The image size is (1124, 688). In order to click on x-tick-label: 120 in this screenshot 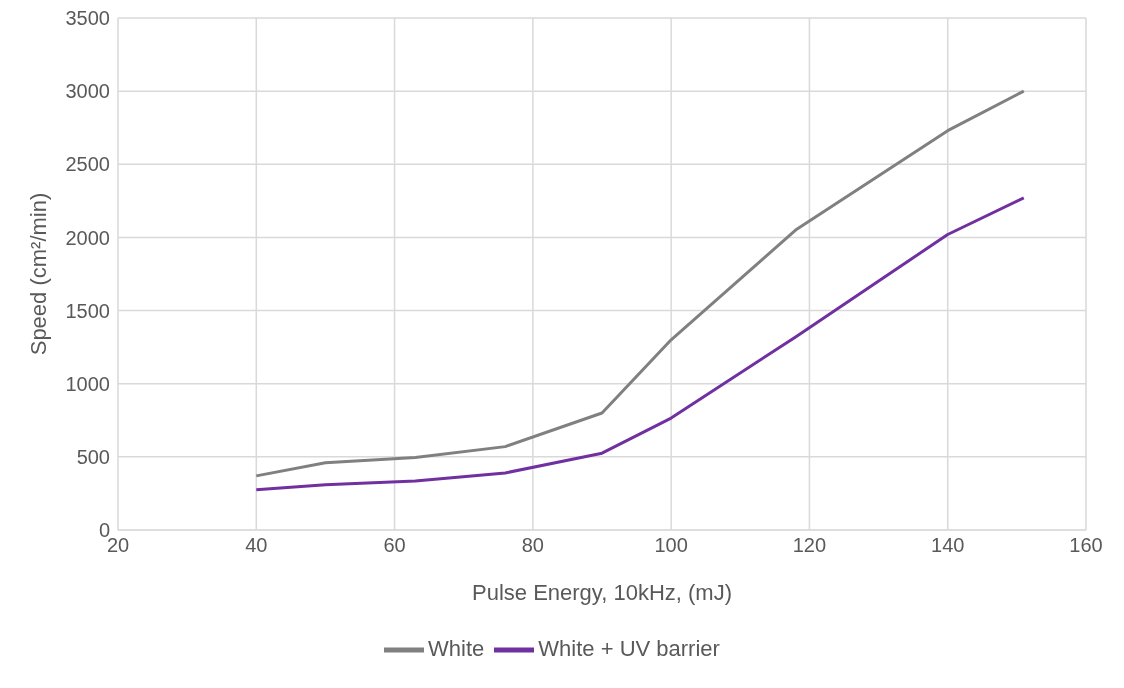, I will do `click(809, 545)`.